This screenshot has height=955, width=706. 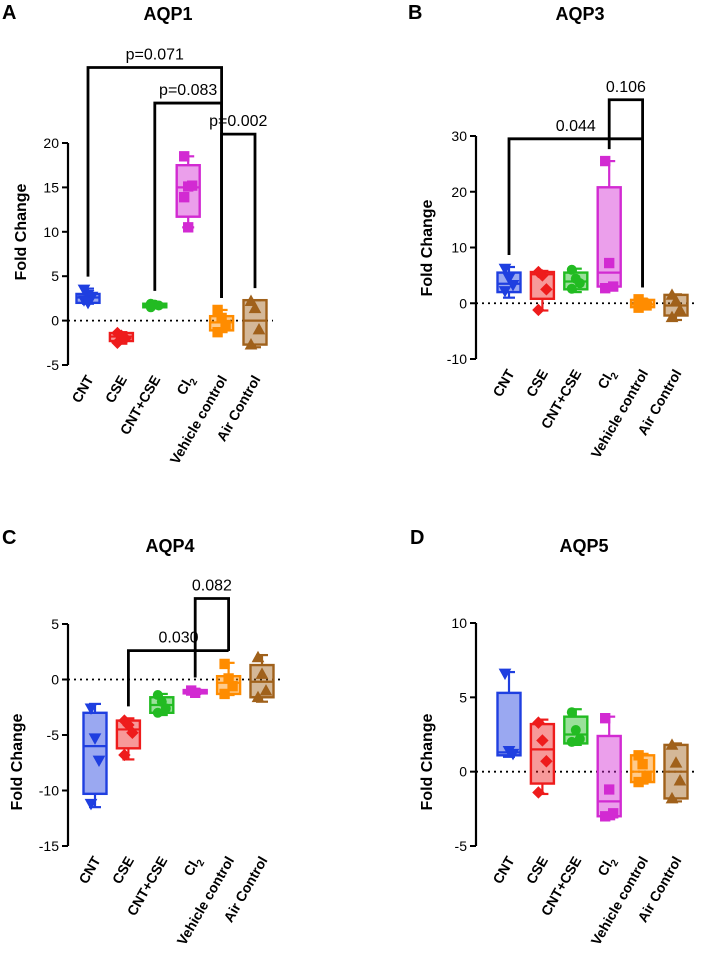 What do you see at coordinates (626, 87) in the screenshot?
I see `p-value-label: 0.106` at bounding box center [626, 87].